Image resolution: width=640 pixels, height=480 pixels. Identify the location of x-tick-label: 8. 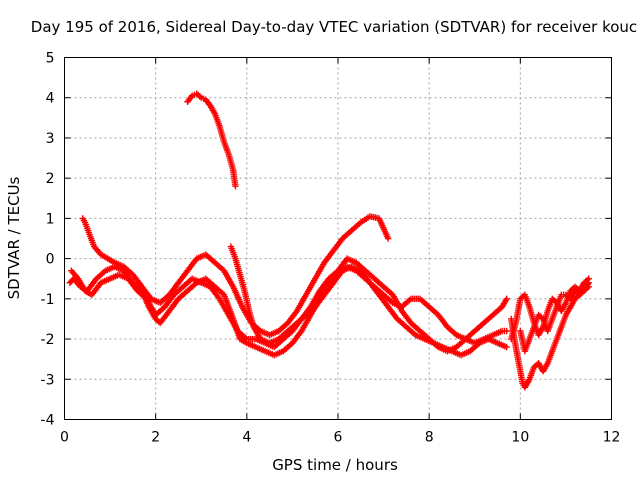
(429, 438).